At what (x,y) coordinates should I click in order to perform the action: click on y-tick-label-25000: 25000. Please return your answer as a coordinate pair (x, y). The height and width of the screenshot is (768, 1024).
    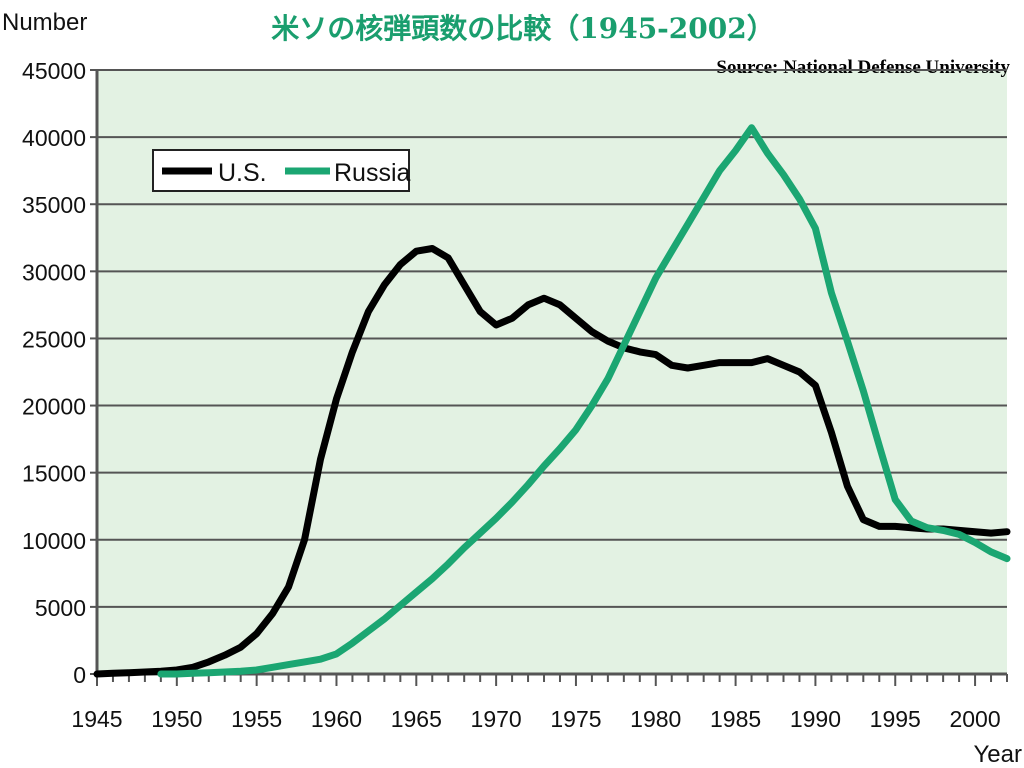
    Looking at the image, I should click on (54, 339).